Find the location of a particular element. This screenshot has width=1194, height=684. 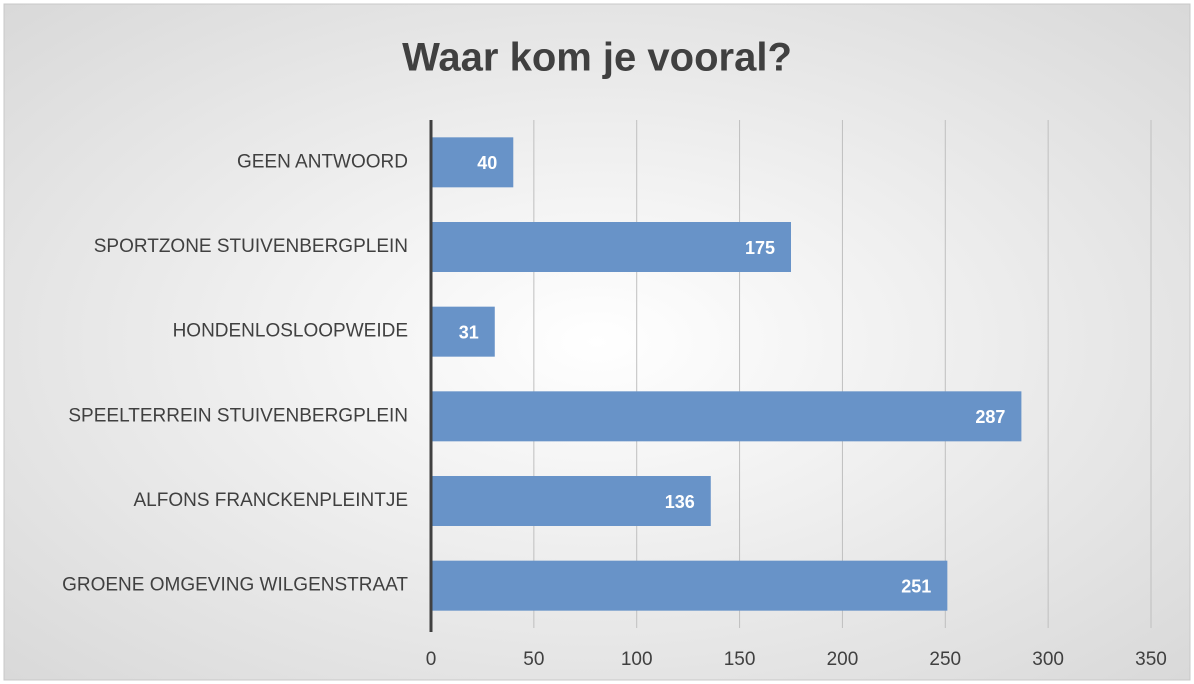

x-tick-label: 150 is located at coordinates (740, 659).